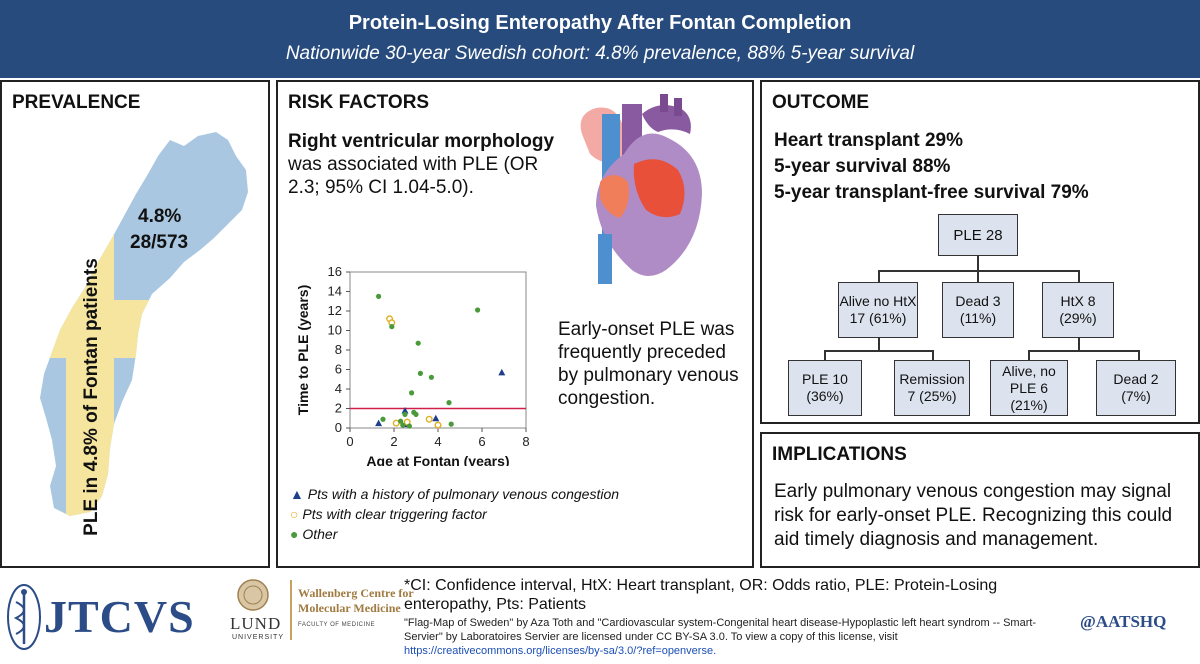  What do you see at coordinates (978, 310) in the screenshot?
I see `tree-node-dead: Dead 3 (11%)` at bounding box center [978, 310].